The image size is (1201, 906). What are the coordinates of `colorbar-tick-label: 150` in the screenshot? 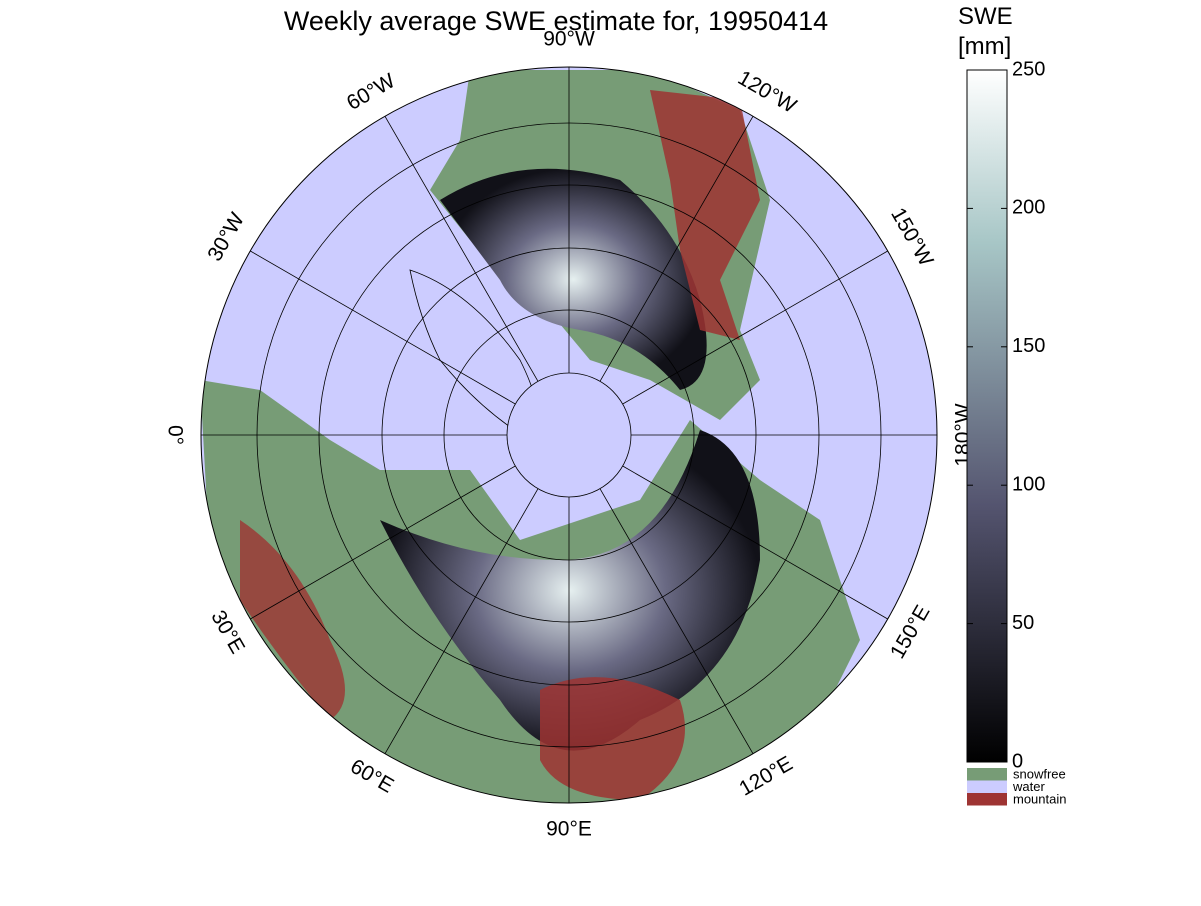 It's located at (1028, 346).